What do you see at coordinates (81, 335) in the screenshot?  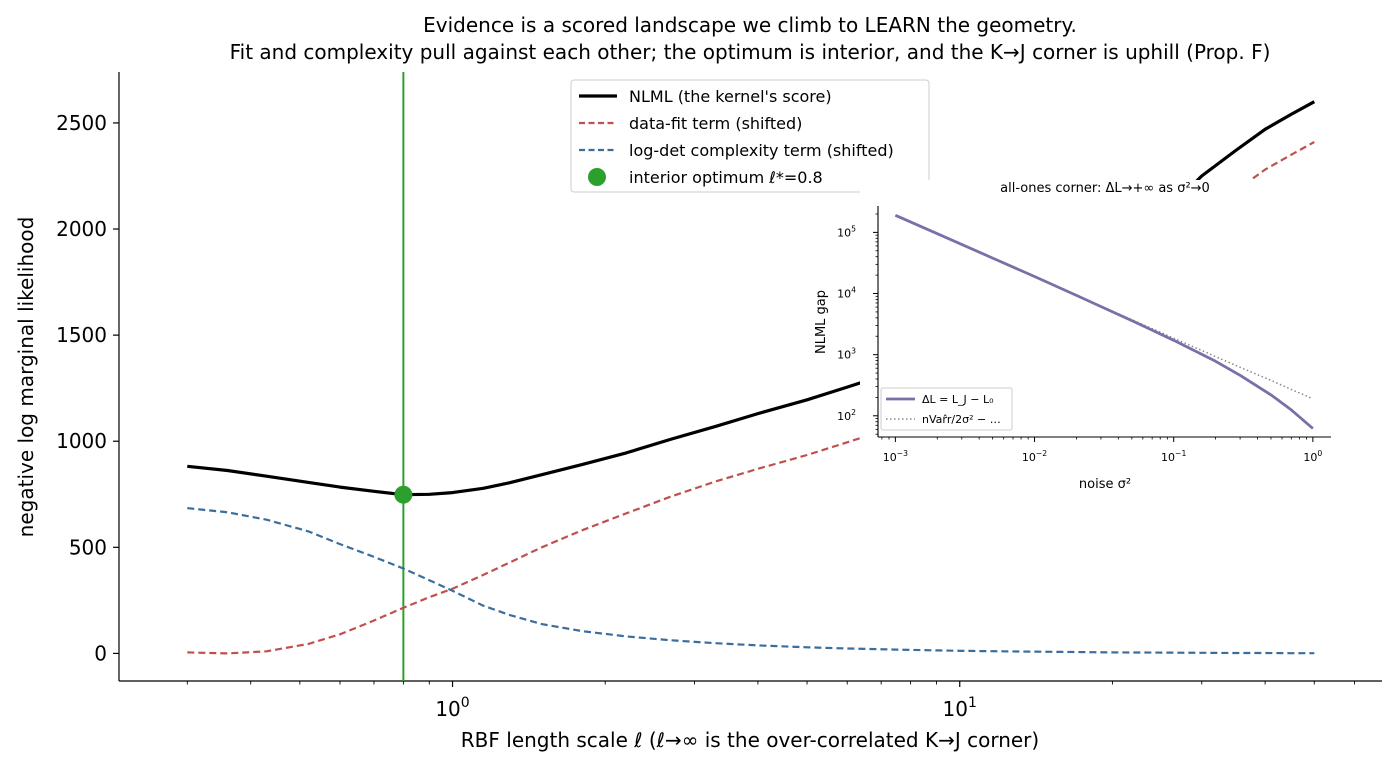 I see `y-tick-label: 1500` at bounding box center [81, 335].